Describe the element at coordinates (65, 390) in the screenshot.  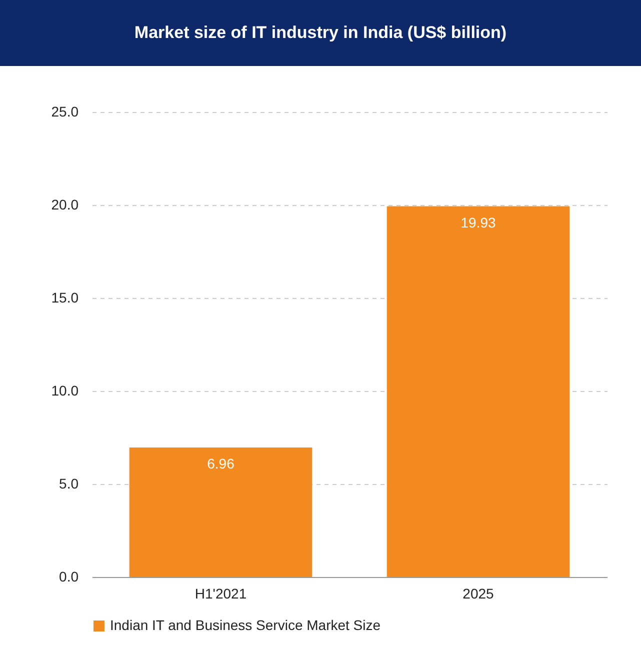
I see `y-tick-label: 10.0` at that location.